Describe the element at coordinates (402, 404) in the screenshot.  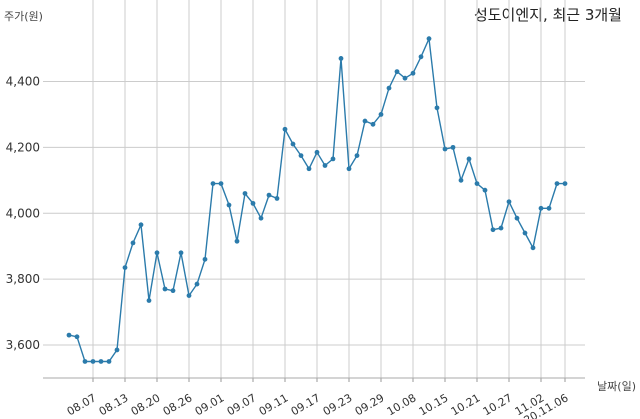
I see `x-tick-label: 10.08` at that location.